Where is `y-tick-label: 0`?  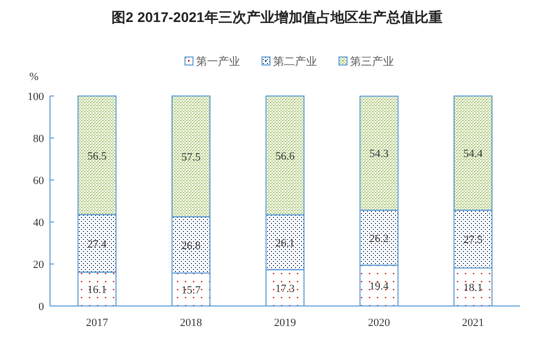 y-tick-label: 0 is located at coordinates (41, 307).